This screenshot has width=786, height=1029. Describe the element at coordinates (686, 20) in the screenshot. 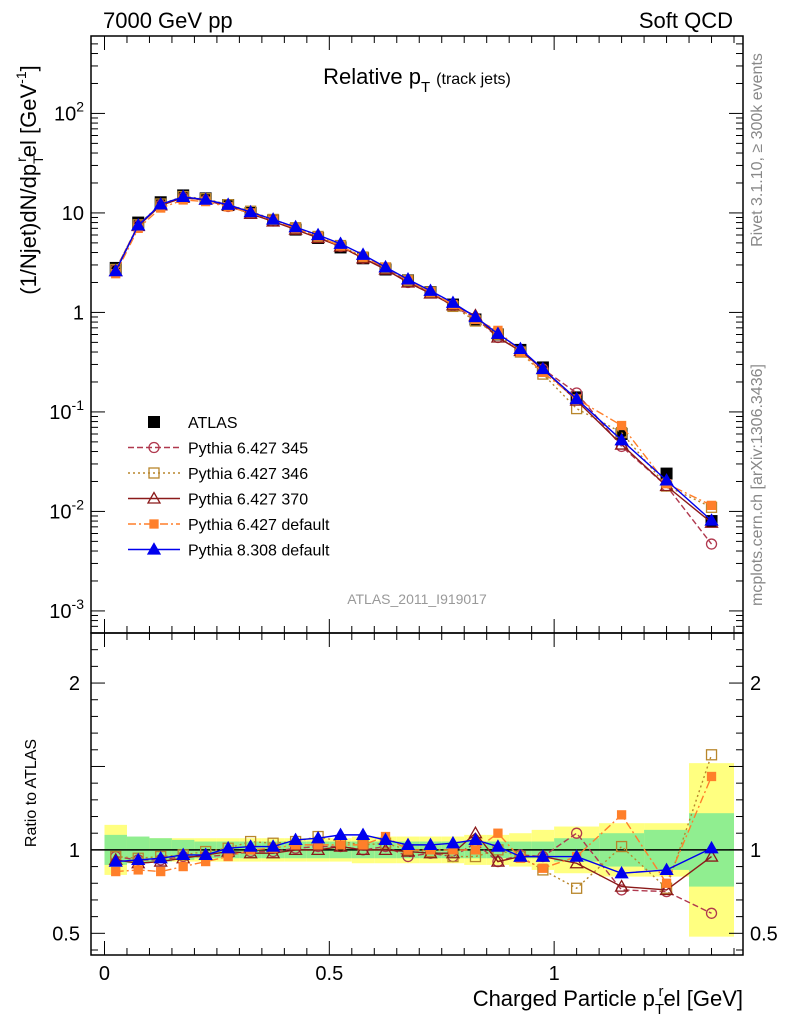

I see `header-right: Soft QCD` at that location.